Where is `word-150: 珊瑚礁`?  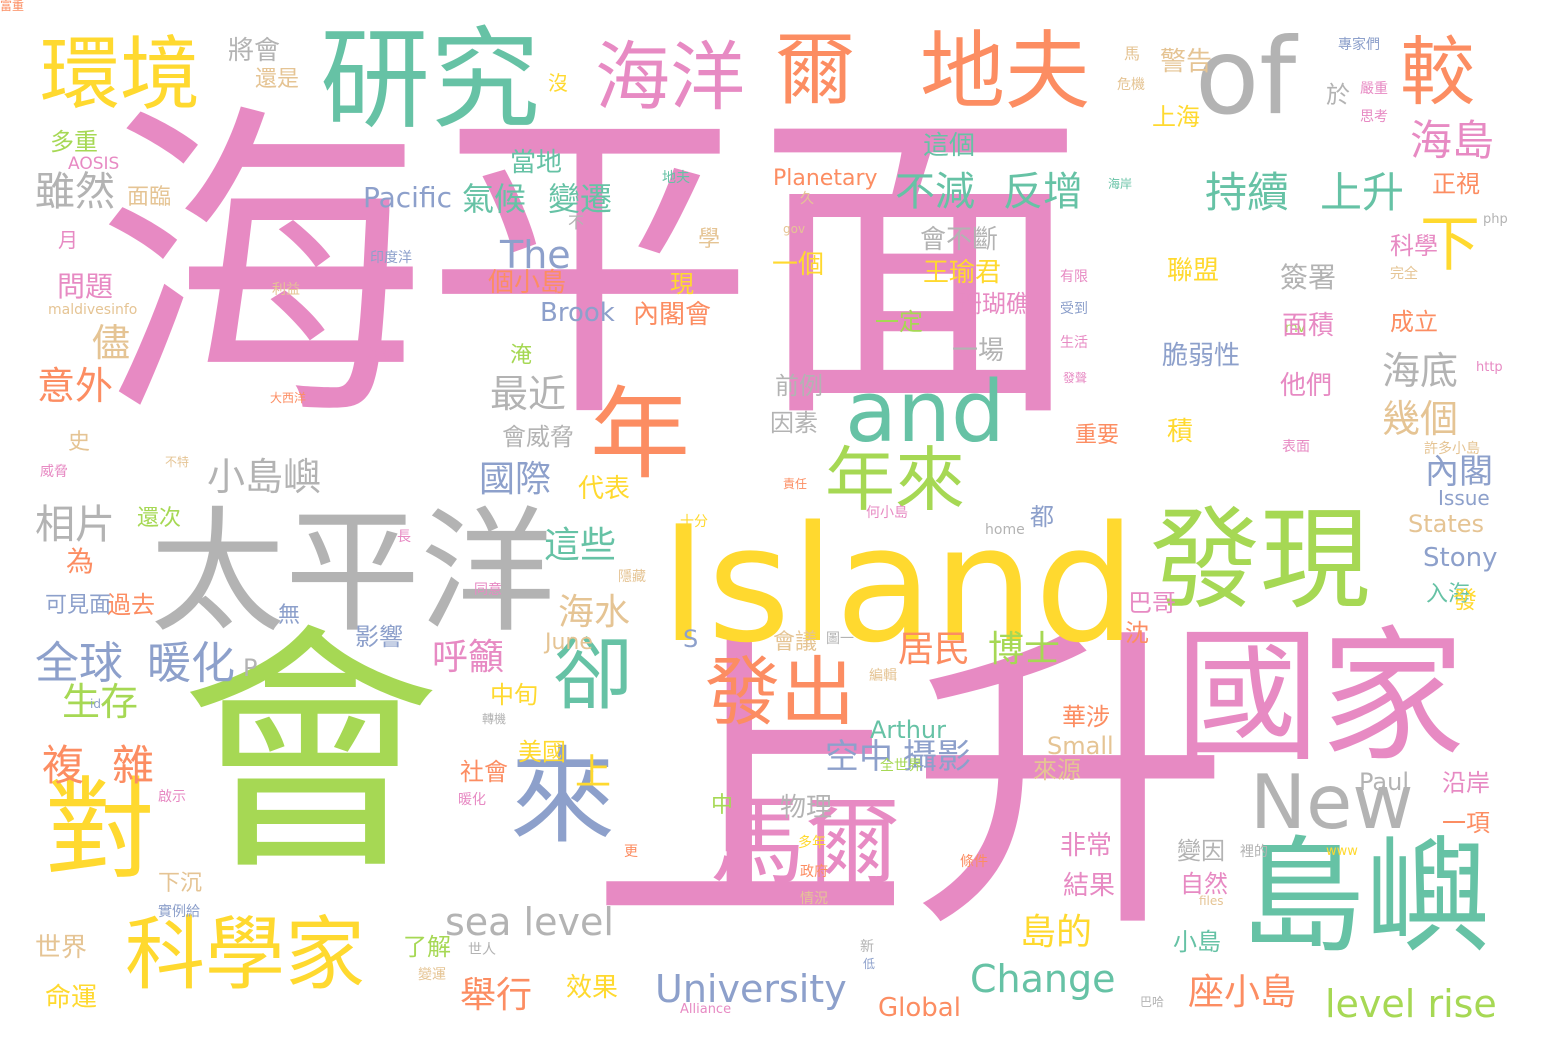
word-150: 珊瑚礁 is located at coordinates (994, 304).